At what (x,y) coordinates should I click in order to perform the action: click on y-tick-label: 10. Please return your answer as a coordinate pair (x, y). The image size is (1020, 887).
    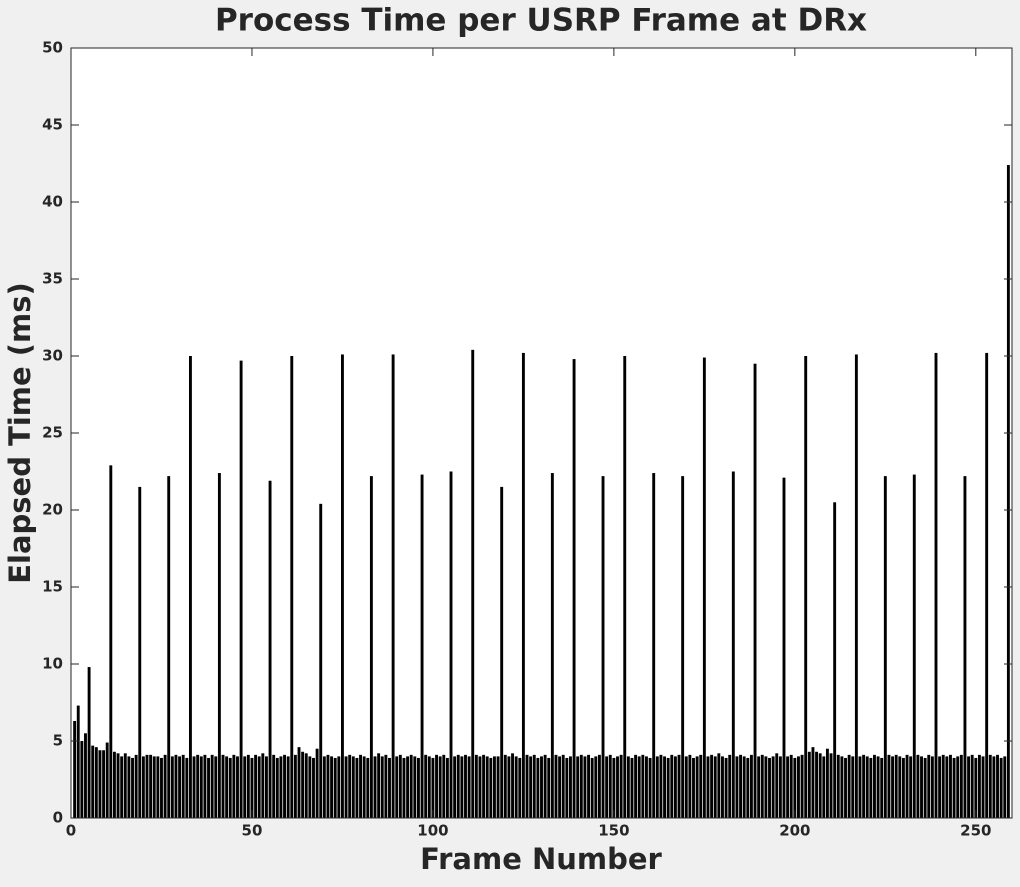
    Looking at the image, I should click on (52, 664).